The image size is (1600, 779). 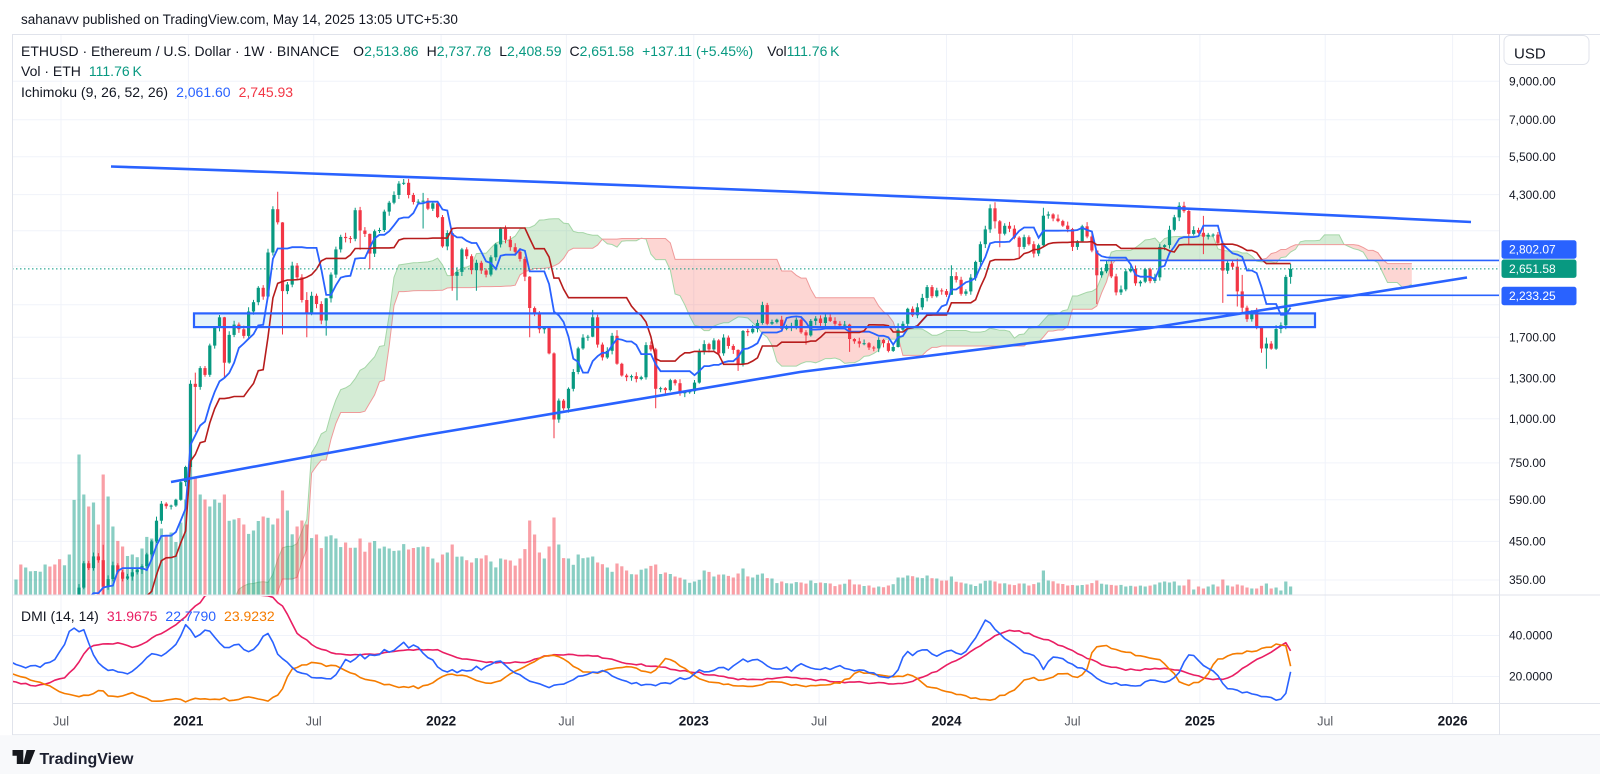 What do you see at coordinates (188, 721) in the screenshot?
I see `svg-text: 2021` at bounding box center [188, 721].